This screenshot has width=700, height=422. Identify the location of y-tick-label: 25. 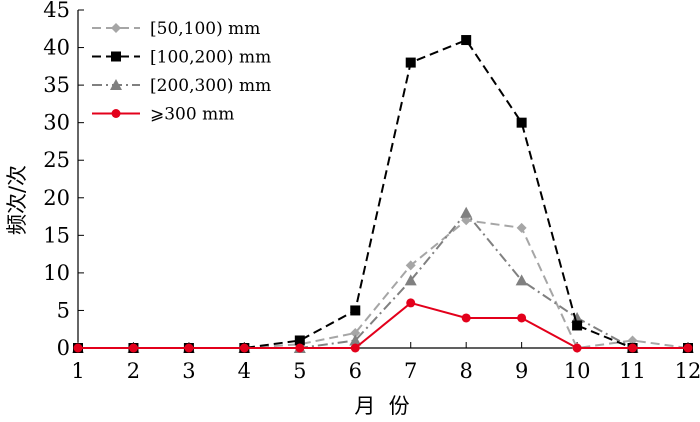
(56, 160).